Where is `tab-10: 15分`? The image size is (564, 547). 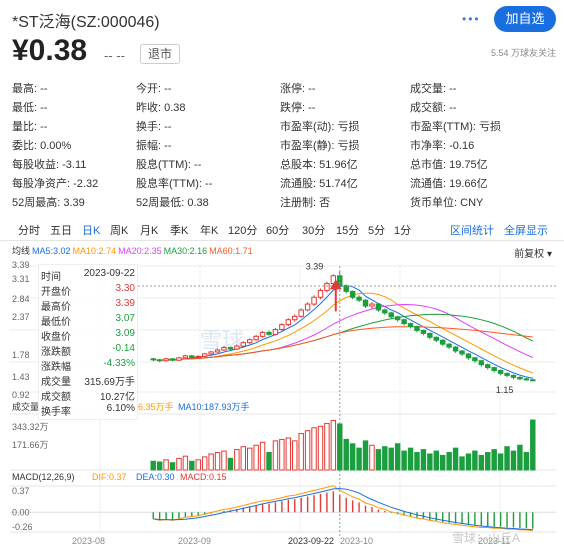 tab-10: 15分 is located at coordinates (348, 231).